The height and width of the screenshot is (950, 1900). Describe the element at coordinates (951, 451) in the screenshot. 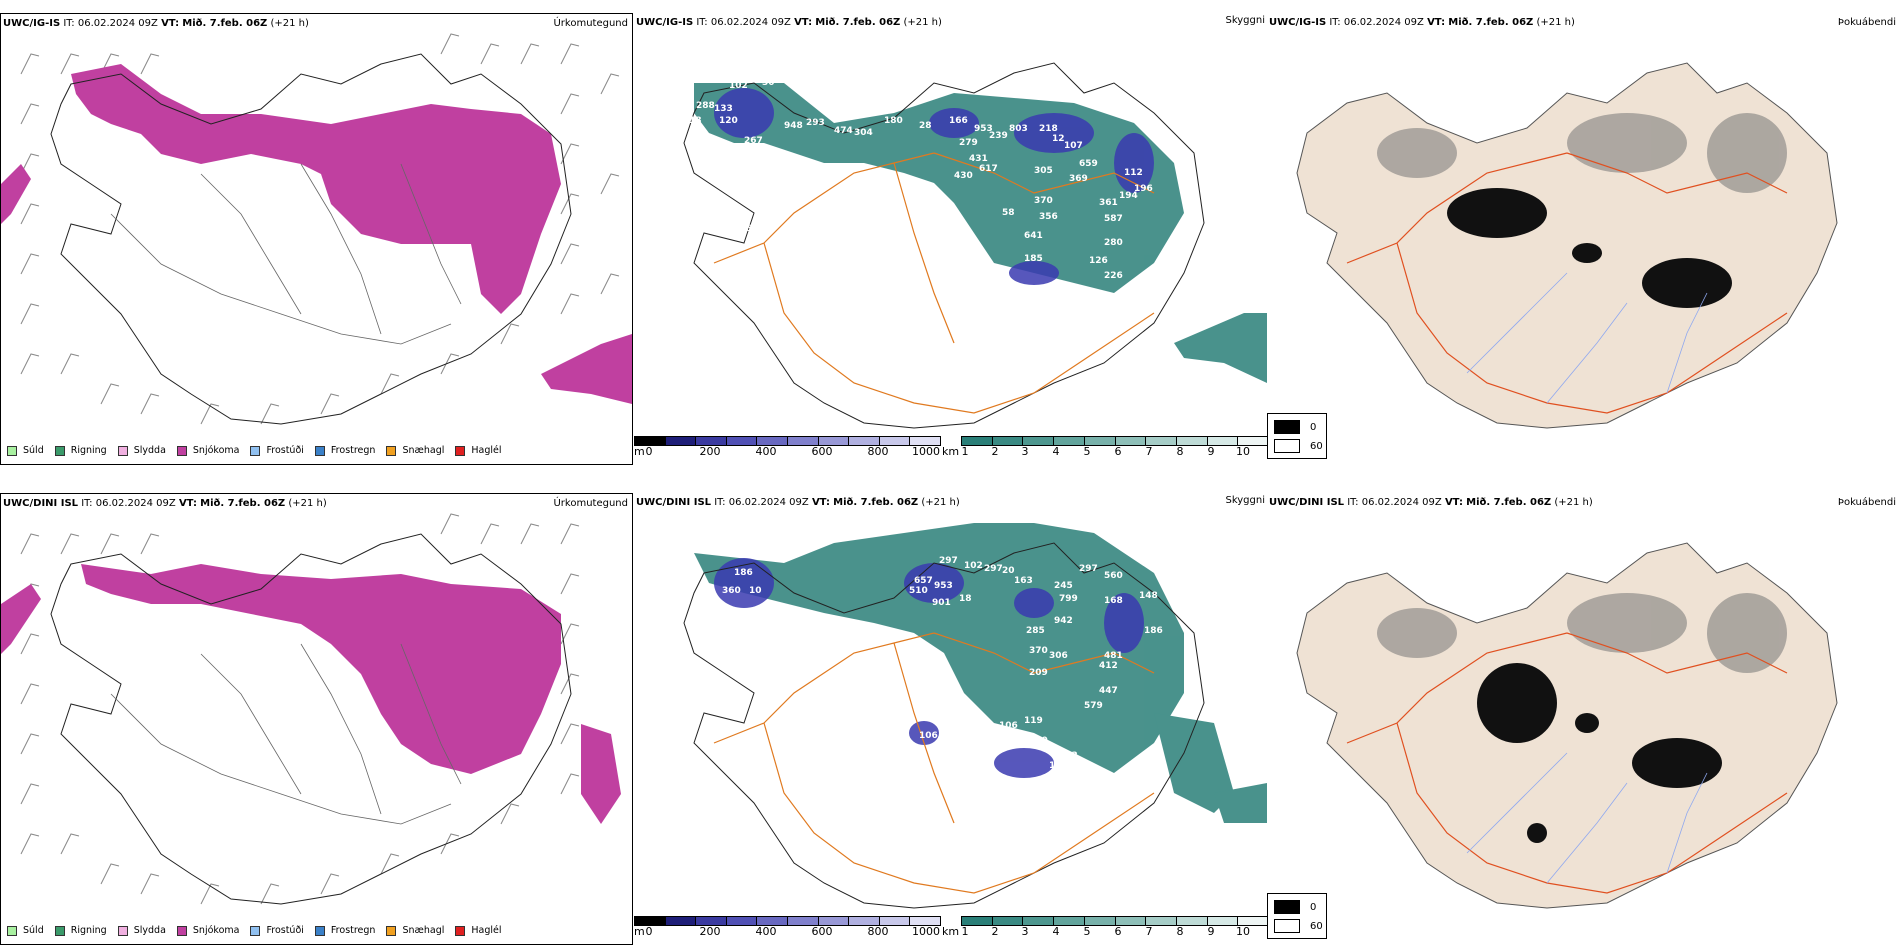

I see `ceiling-unit: km` at that location.